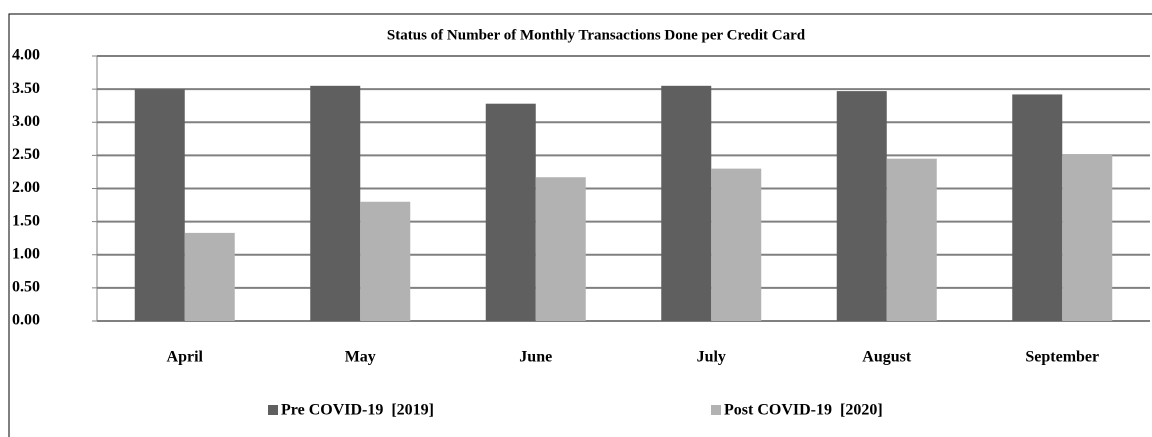 Image resolution: width=1152 pixels, height=437 pixels. What do you see at coordinates (803, 410) in the screenshot?
I see `legend-label: Post COVID-19 [2020]` at bounding box center [803, 410].